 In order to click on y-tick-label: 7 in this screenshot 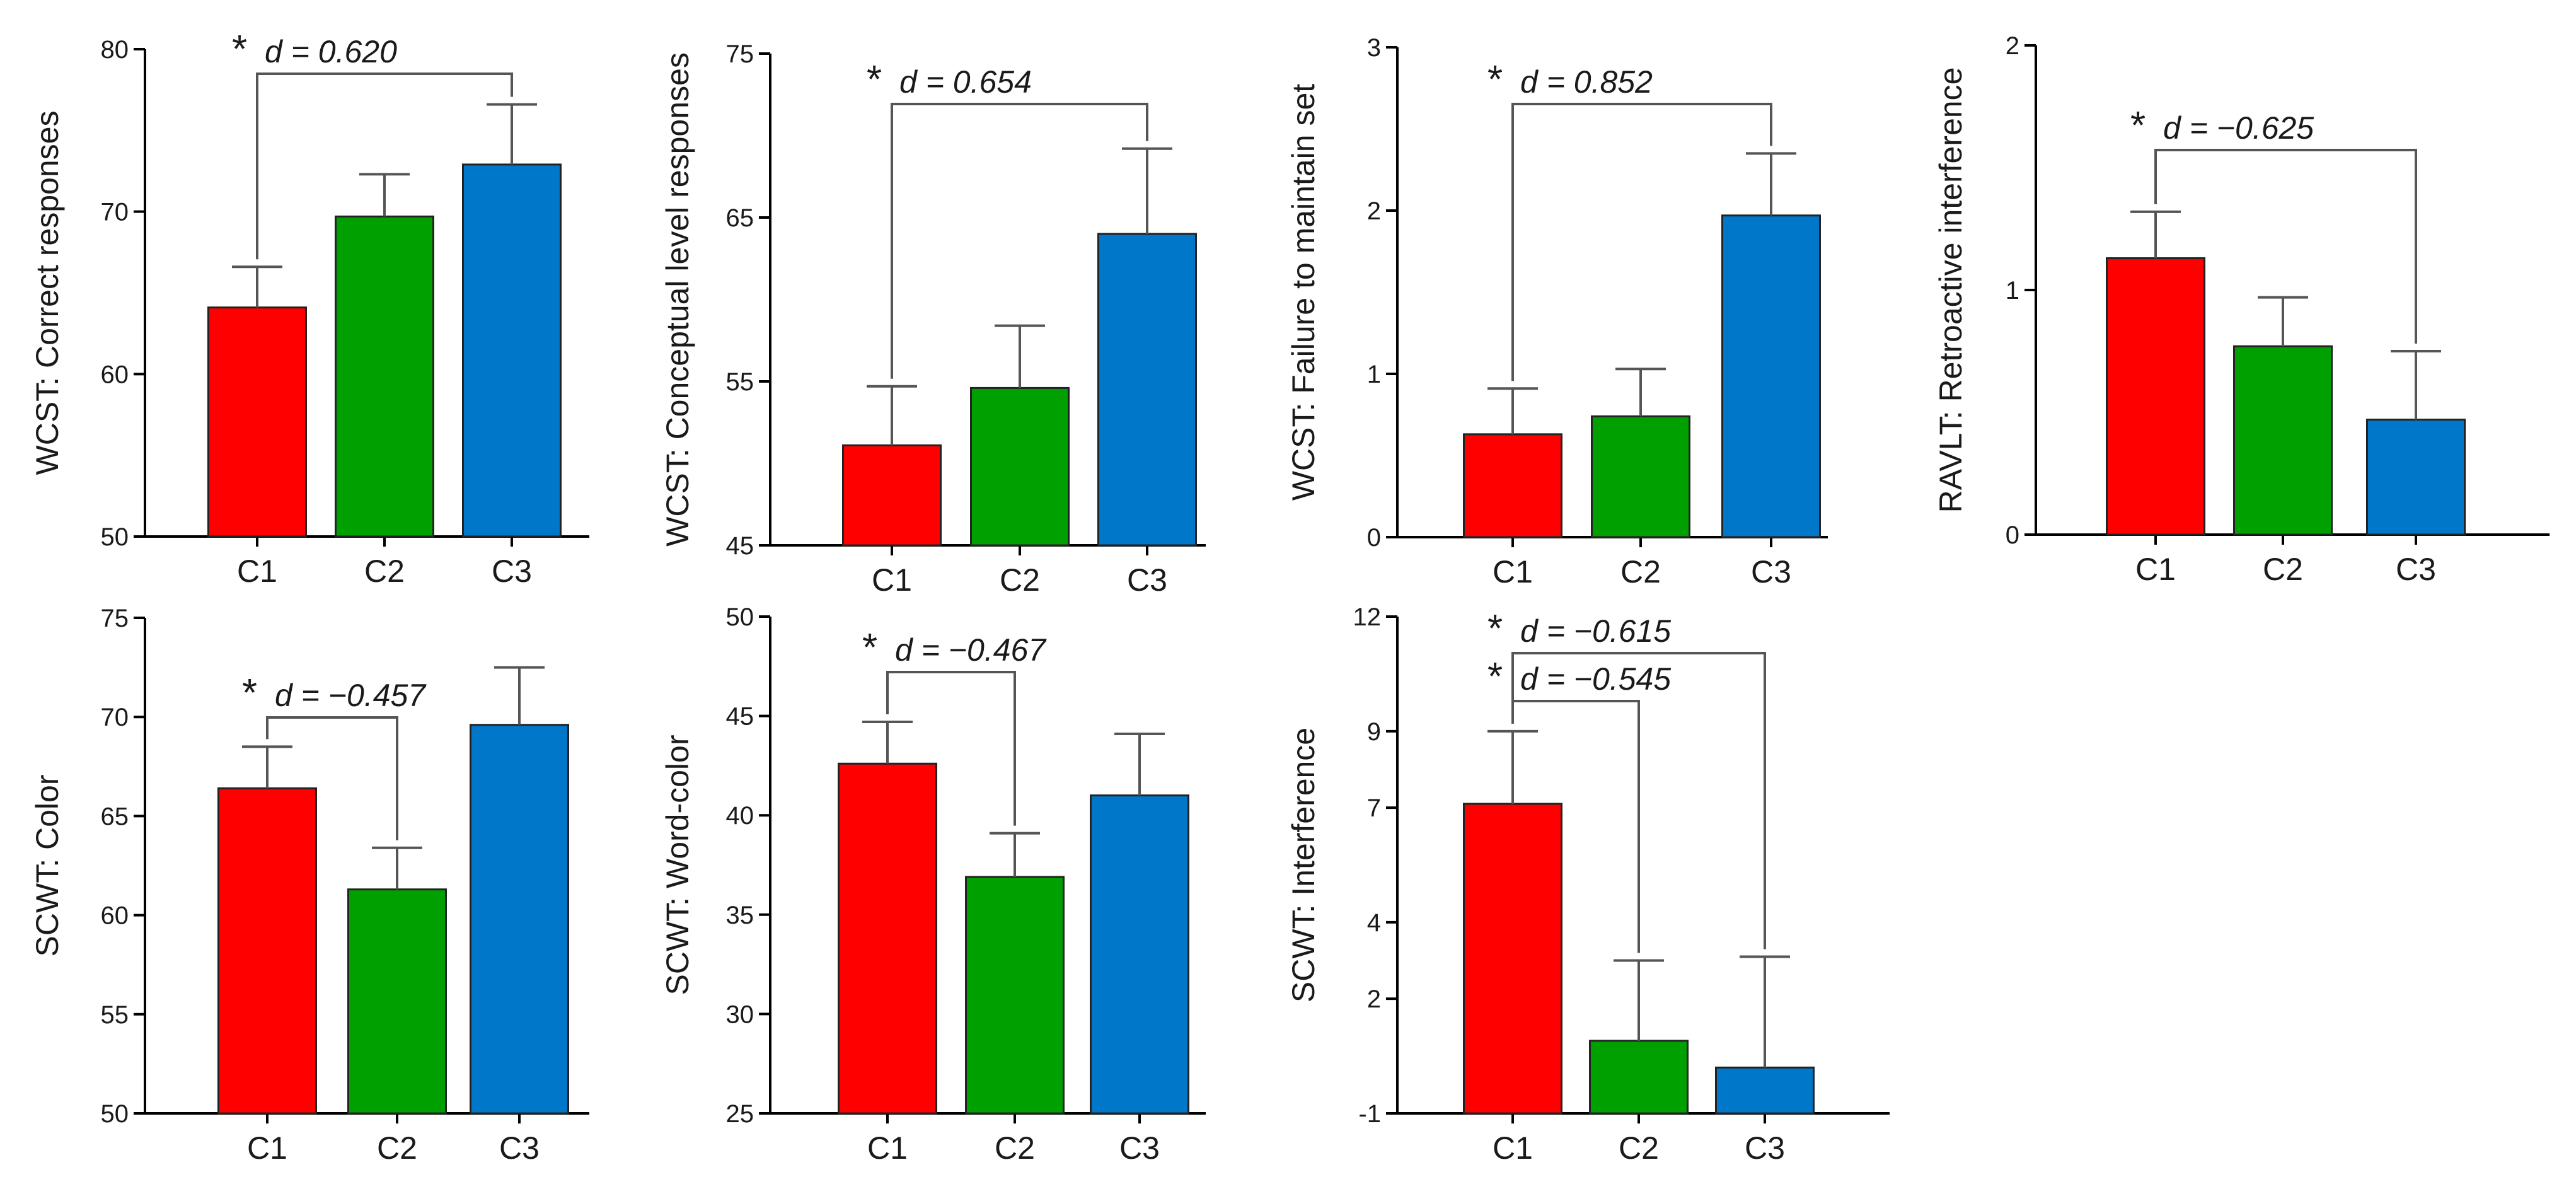, I will do `click(1374, 808)`.